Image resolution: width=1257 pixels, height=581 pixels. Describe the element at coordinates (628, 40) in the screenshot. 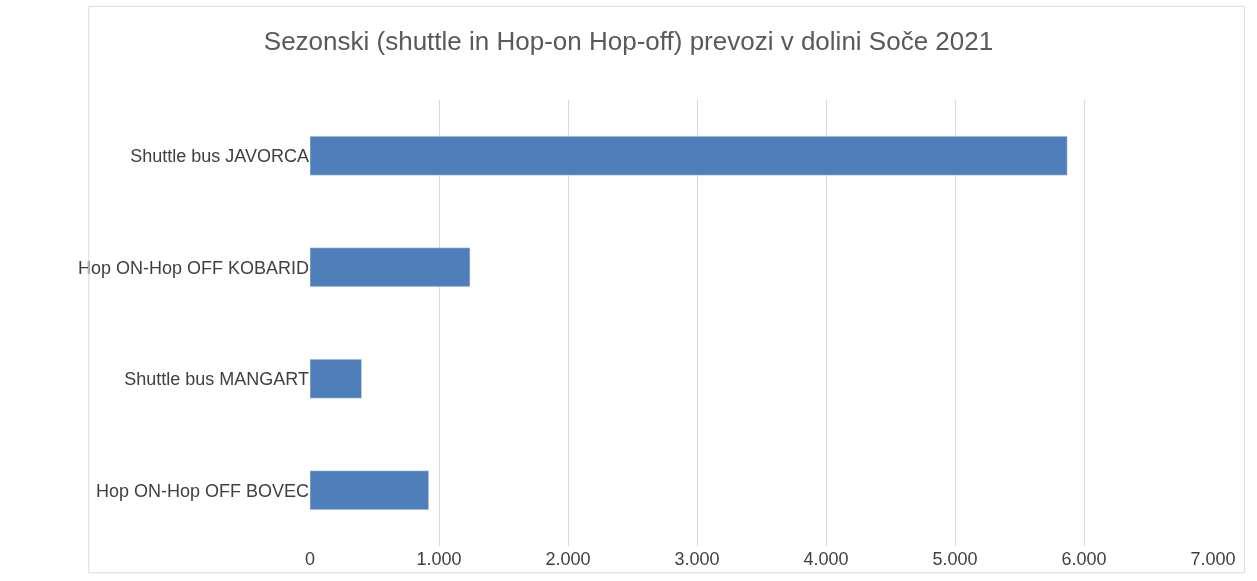

I see `chart-title: Sezonski (shuttle in Hop-on Hop-off) prevozi v dolini Soče 2021` at that location.